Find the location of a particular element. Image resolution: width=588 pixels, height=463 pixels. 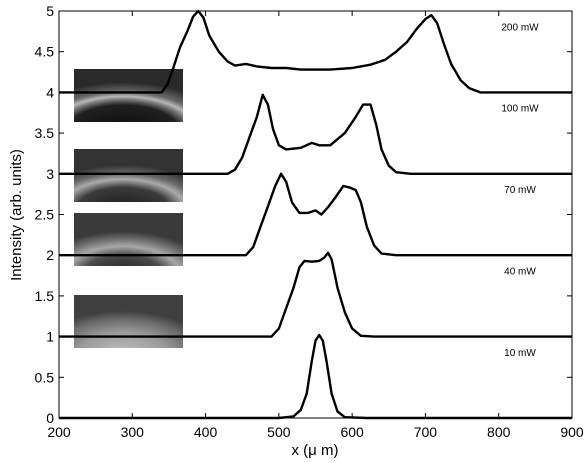

x-tick-label: 300 is located at coordinates (133, 432).